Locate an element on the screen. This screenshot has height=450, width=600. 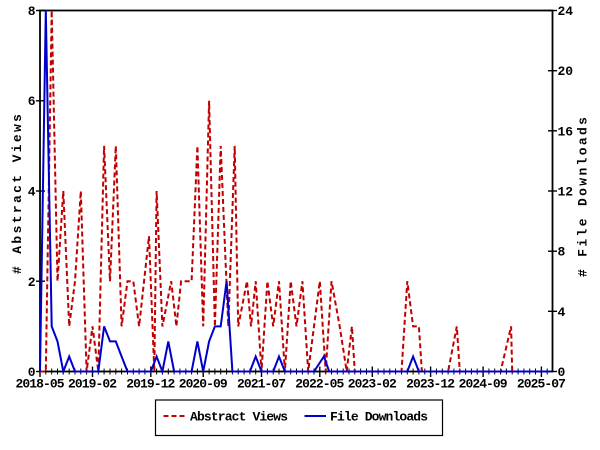
svg-text: 2021-07 is located at coordinates (261, 384).